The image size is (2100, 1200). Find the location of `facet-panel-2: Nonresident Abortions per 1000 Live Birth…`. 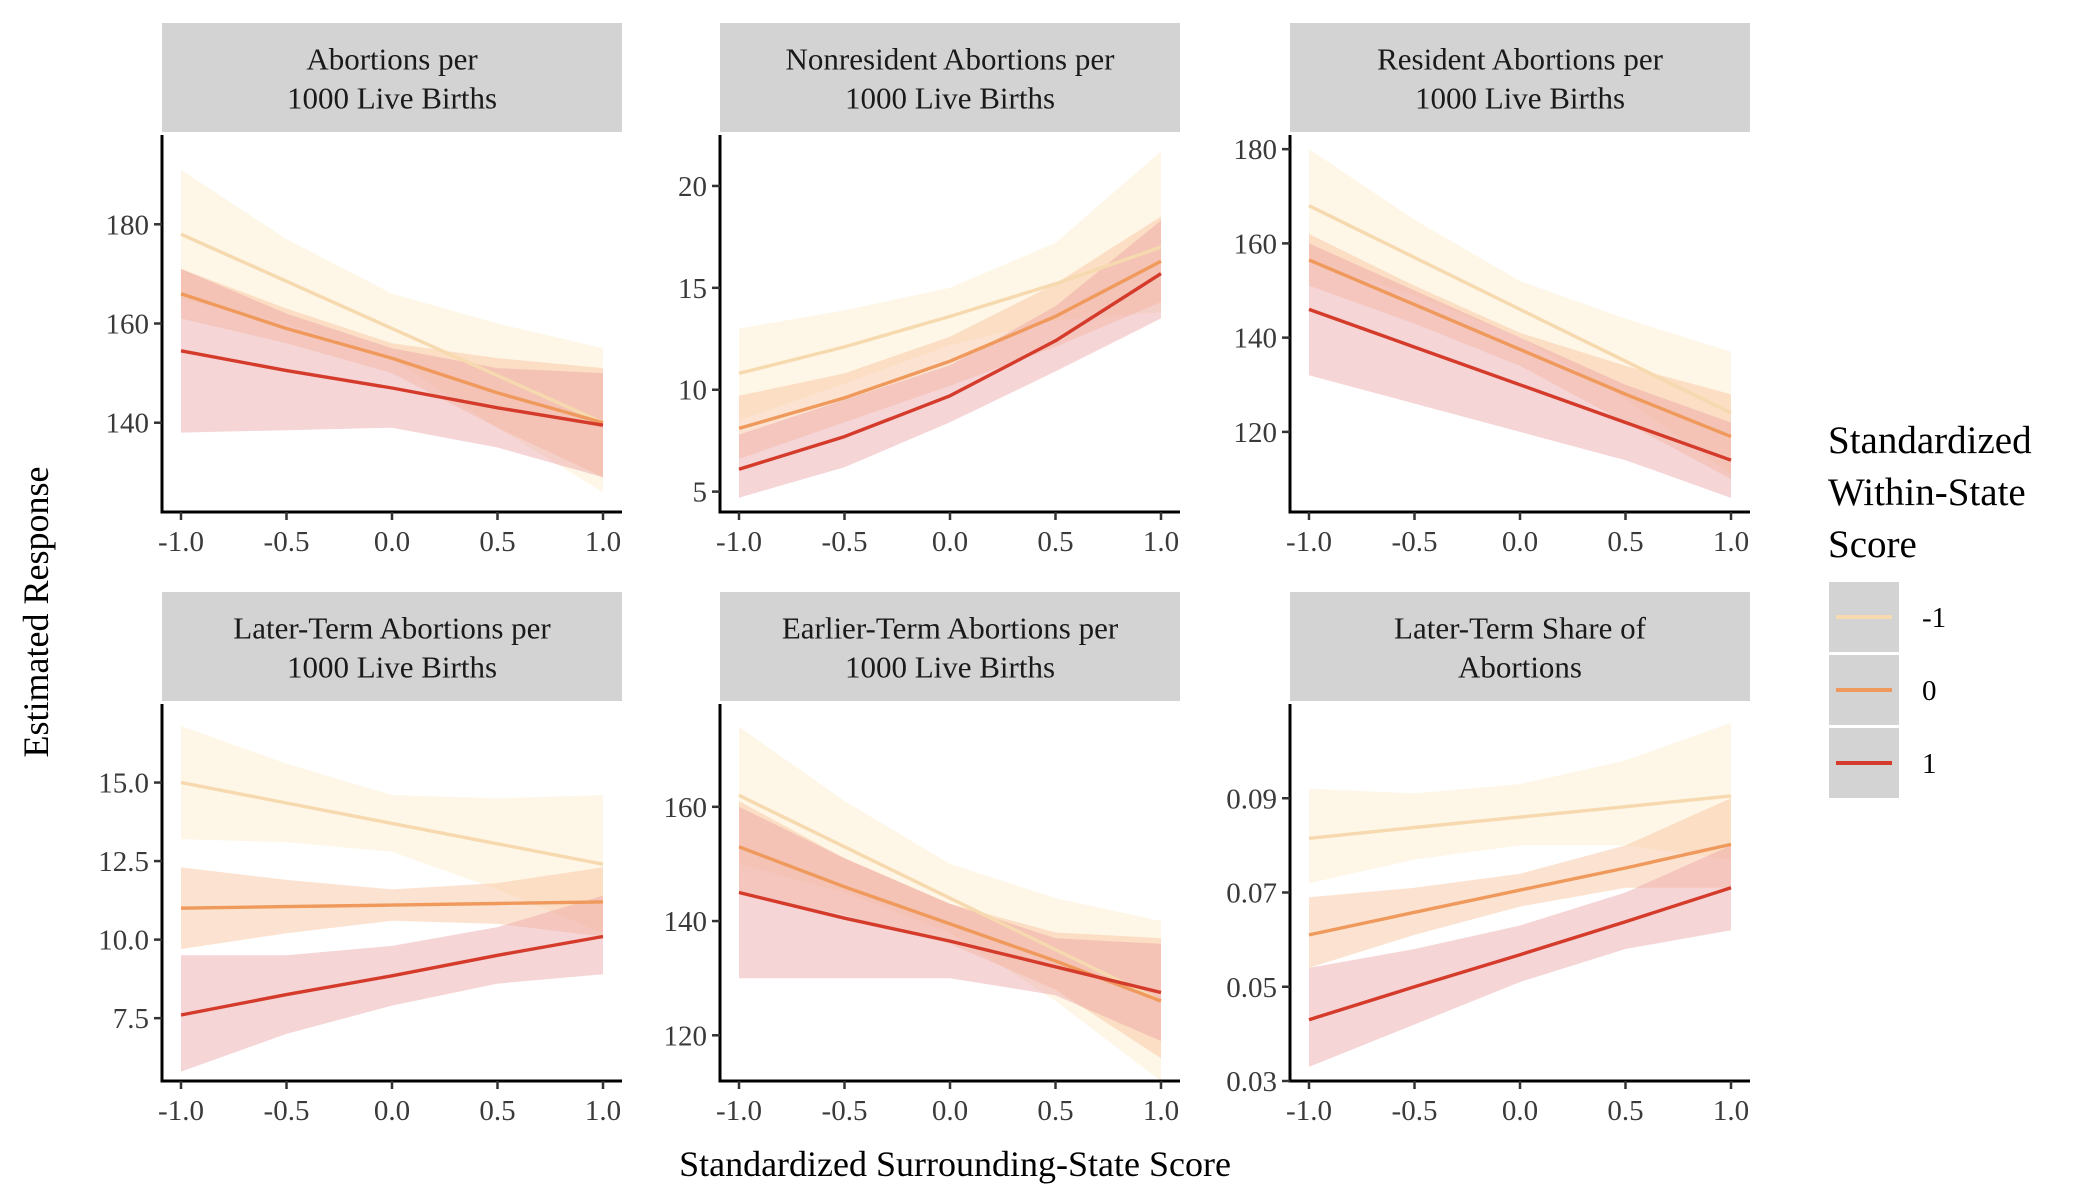

facet-panel-2: Nonresident Abortions per 1000 Live Birth… is located at coordinates (929, 290).